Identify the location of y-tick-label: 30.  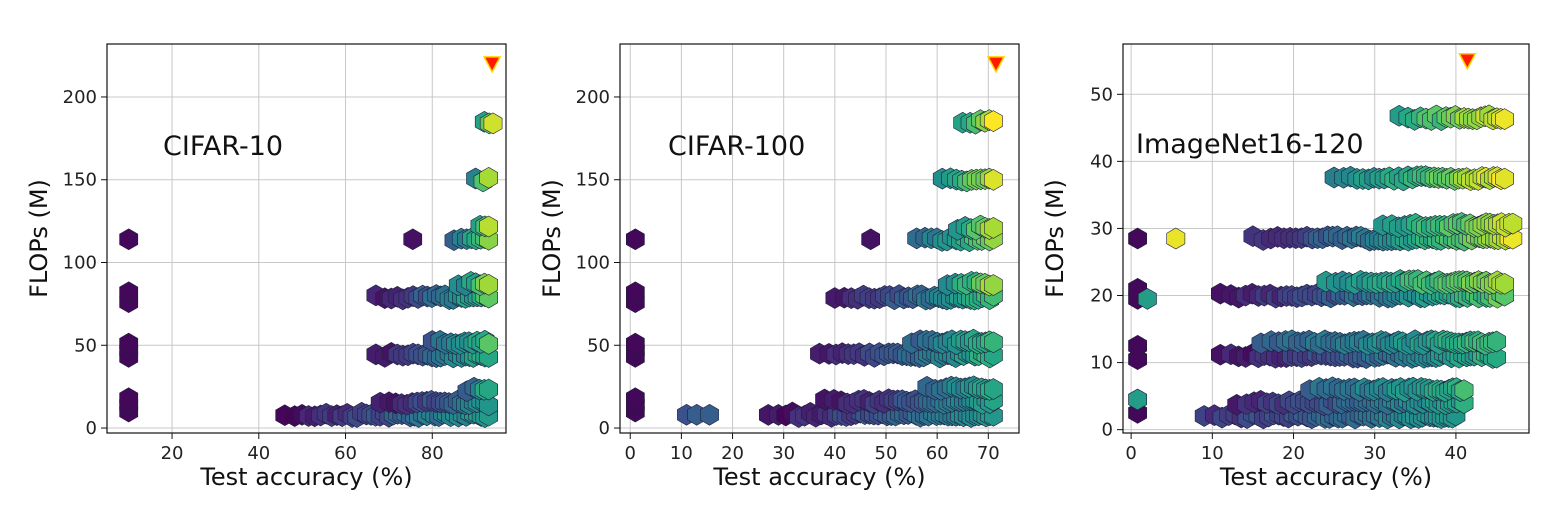
(1101, 228).